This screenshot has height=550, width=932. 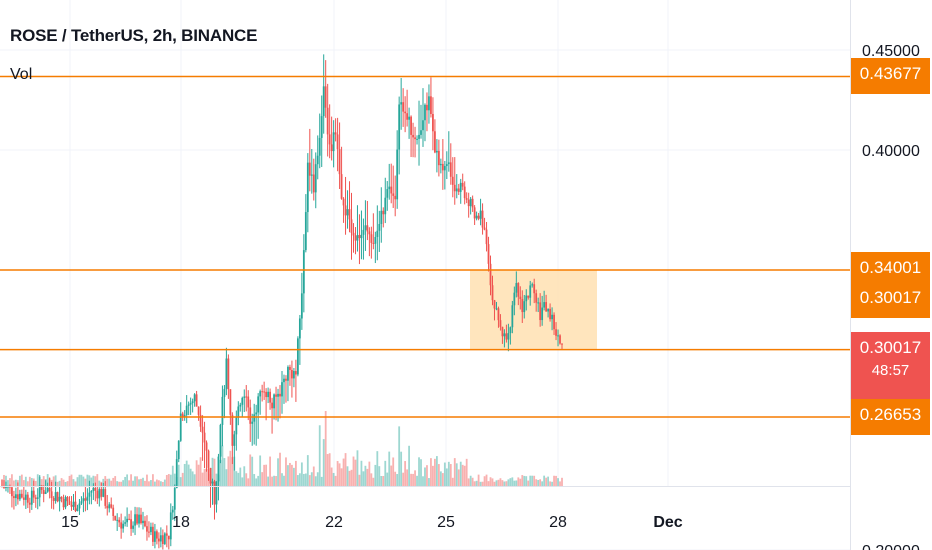 What do you see at coordinates (372, 522) in the screenshot?
I see `time-axis: 15 18 22 25 28 Dec` at bounding box center [372, 522].